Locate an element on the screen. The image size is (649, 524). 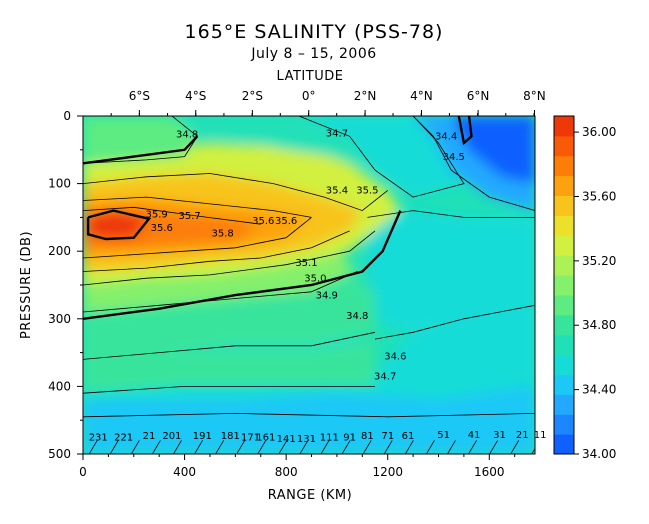
y-tick-label: 0 is located at coordinates (67, 116).